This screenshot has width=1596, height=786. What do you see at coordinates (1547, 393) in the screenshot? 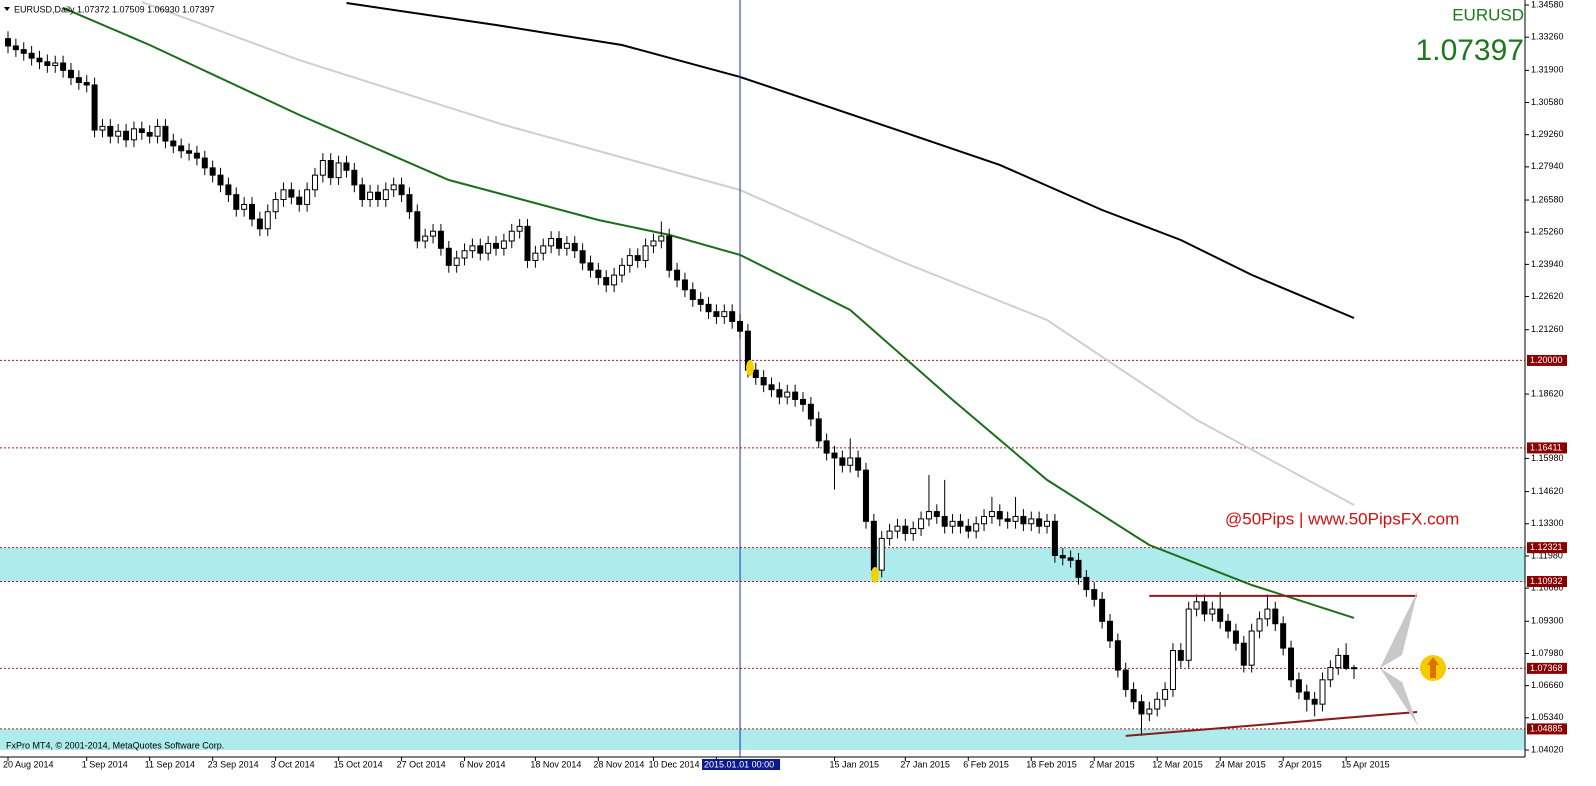
I see `y-tick-label: 1.18620` at bounding box center [1547, 393].